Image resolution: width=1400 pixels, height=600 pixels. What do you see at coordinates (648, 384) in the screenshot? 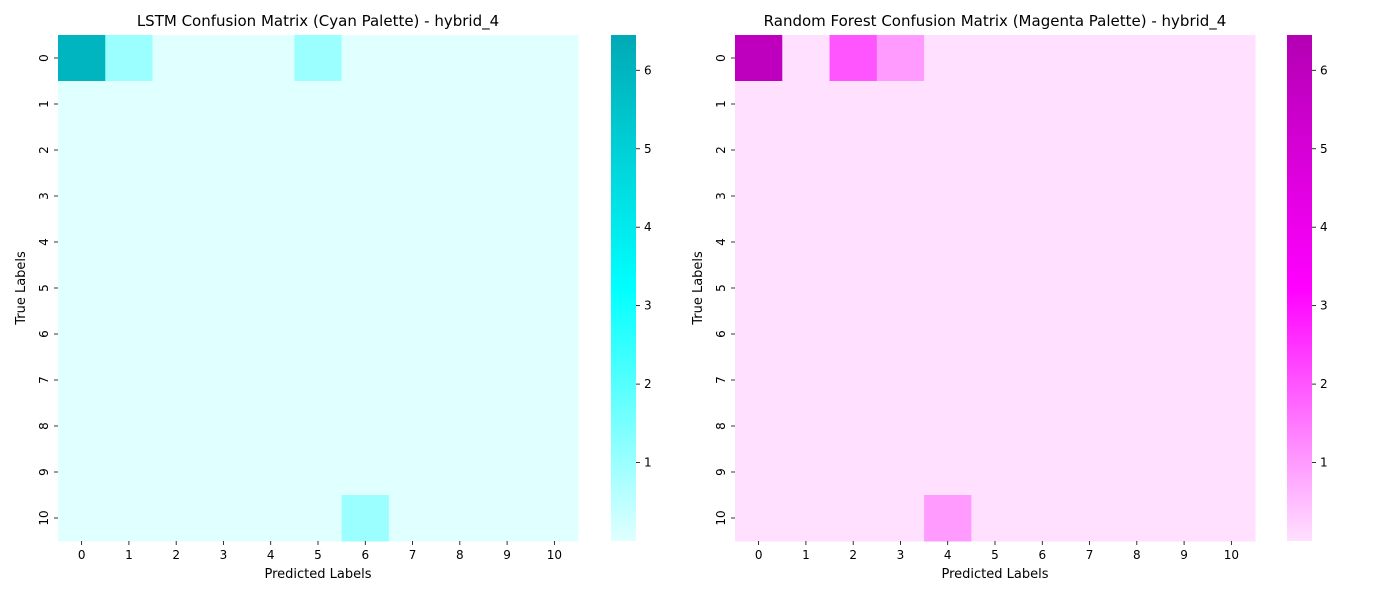
I see `colorbar-tick-label: 2` at bounding box center [648, 384].